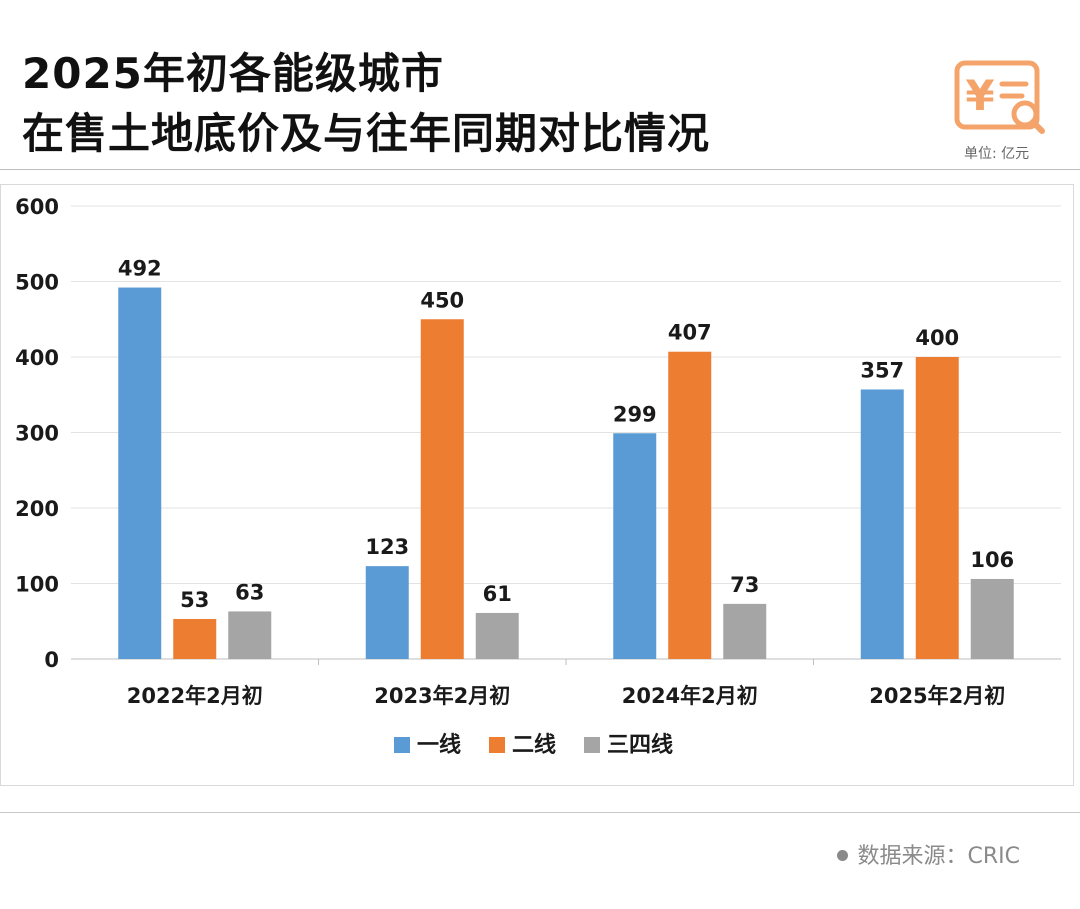 Image resolution: width=1080 pixels, height=909 pixels. Describe the element at coordinates (937, 696) in the screenshot. I see `x-tick-label: 2025年2月初` at that location.